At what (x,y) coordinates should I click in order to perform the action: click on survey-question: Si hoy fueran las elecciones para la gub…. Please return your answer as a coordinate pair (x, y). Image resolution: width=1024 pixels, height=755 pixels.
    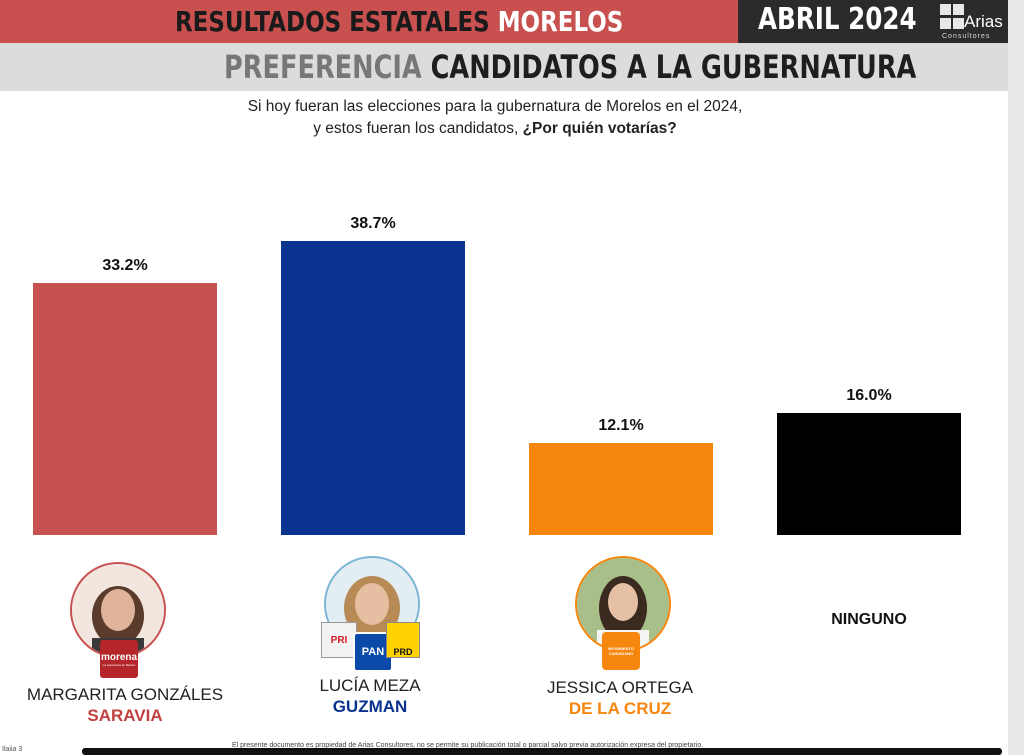
    Looking at the image, I should click on (495, 118).